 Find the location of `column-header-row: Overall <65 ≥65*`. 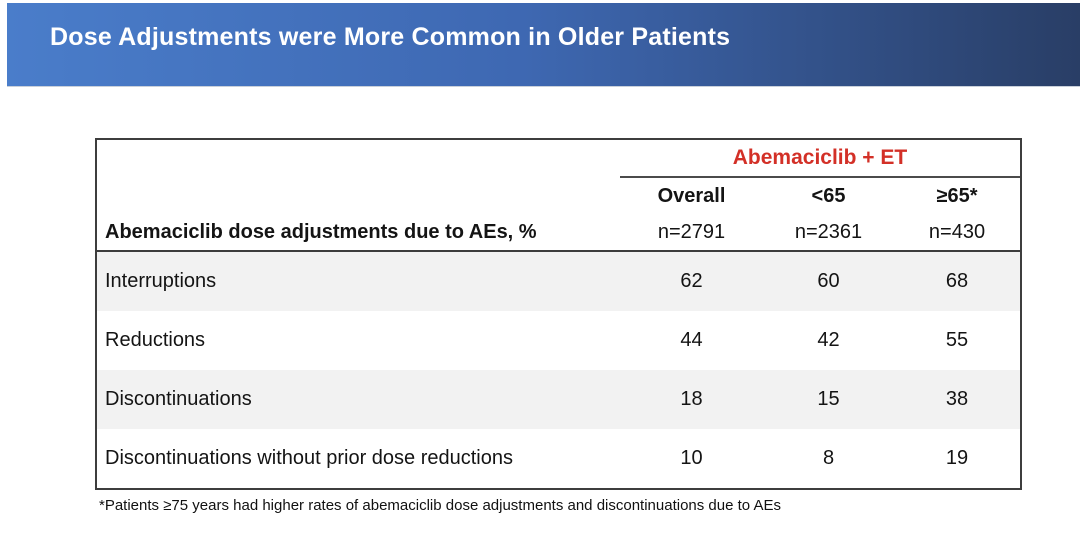

column-header-row: Overall <65 ≥65* is located at coordinates (558, 196).